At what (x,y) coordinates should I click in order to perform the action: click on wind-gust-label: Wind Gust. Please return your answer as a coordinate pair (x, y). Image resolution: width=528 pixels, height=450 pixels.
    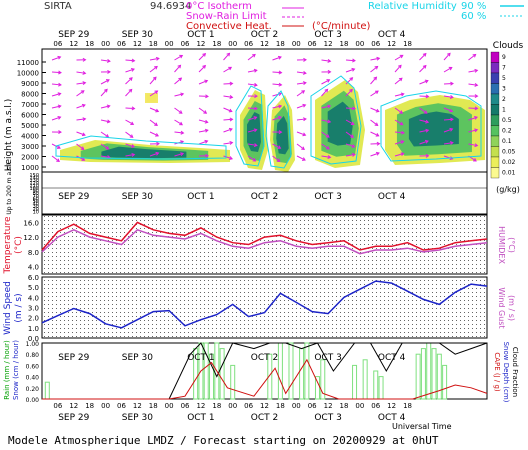
    Looking at the image, I should click on (501, 307).